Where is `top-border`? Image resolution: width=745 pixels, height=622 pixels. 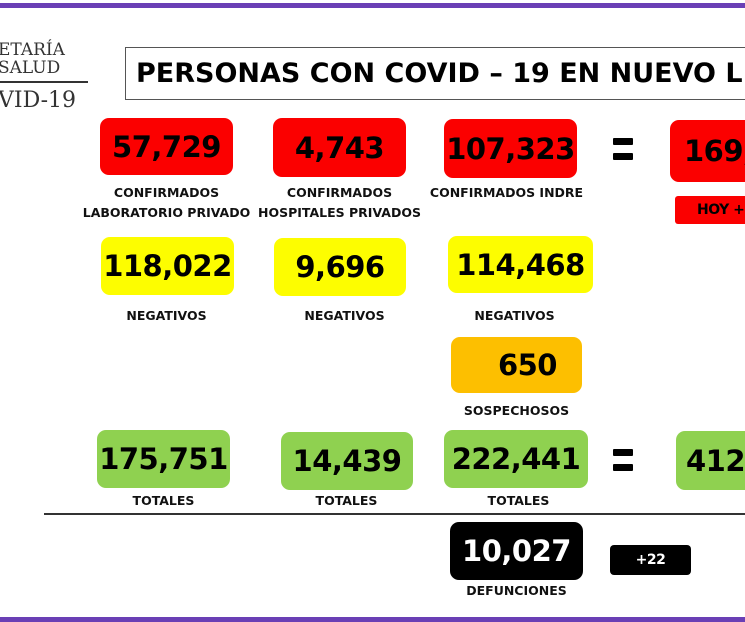 top-border is located at coordinates (372, 5).